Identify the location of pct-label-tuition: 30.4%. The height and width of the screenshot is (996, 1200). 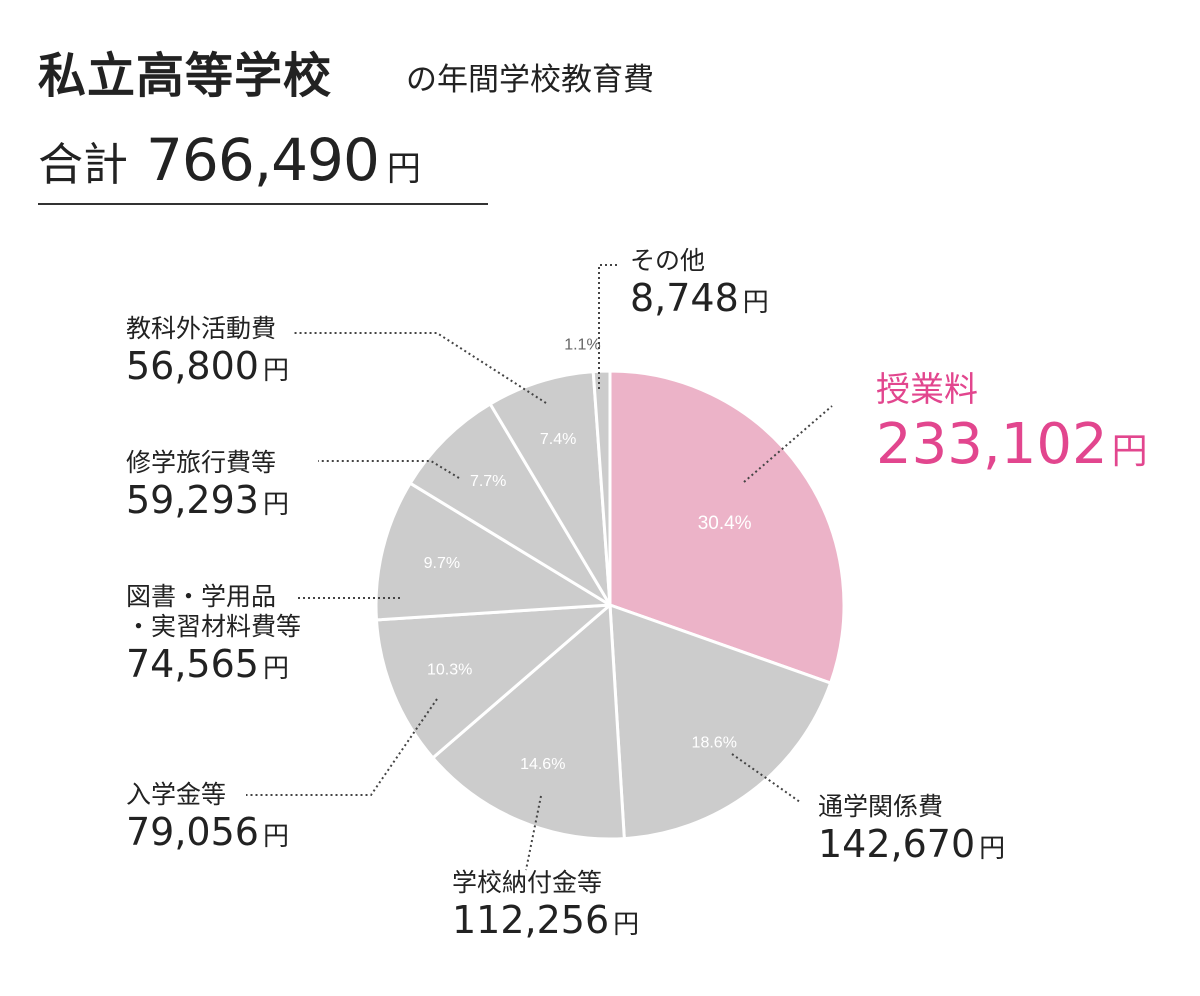
(725, 523).